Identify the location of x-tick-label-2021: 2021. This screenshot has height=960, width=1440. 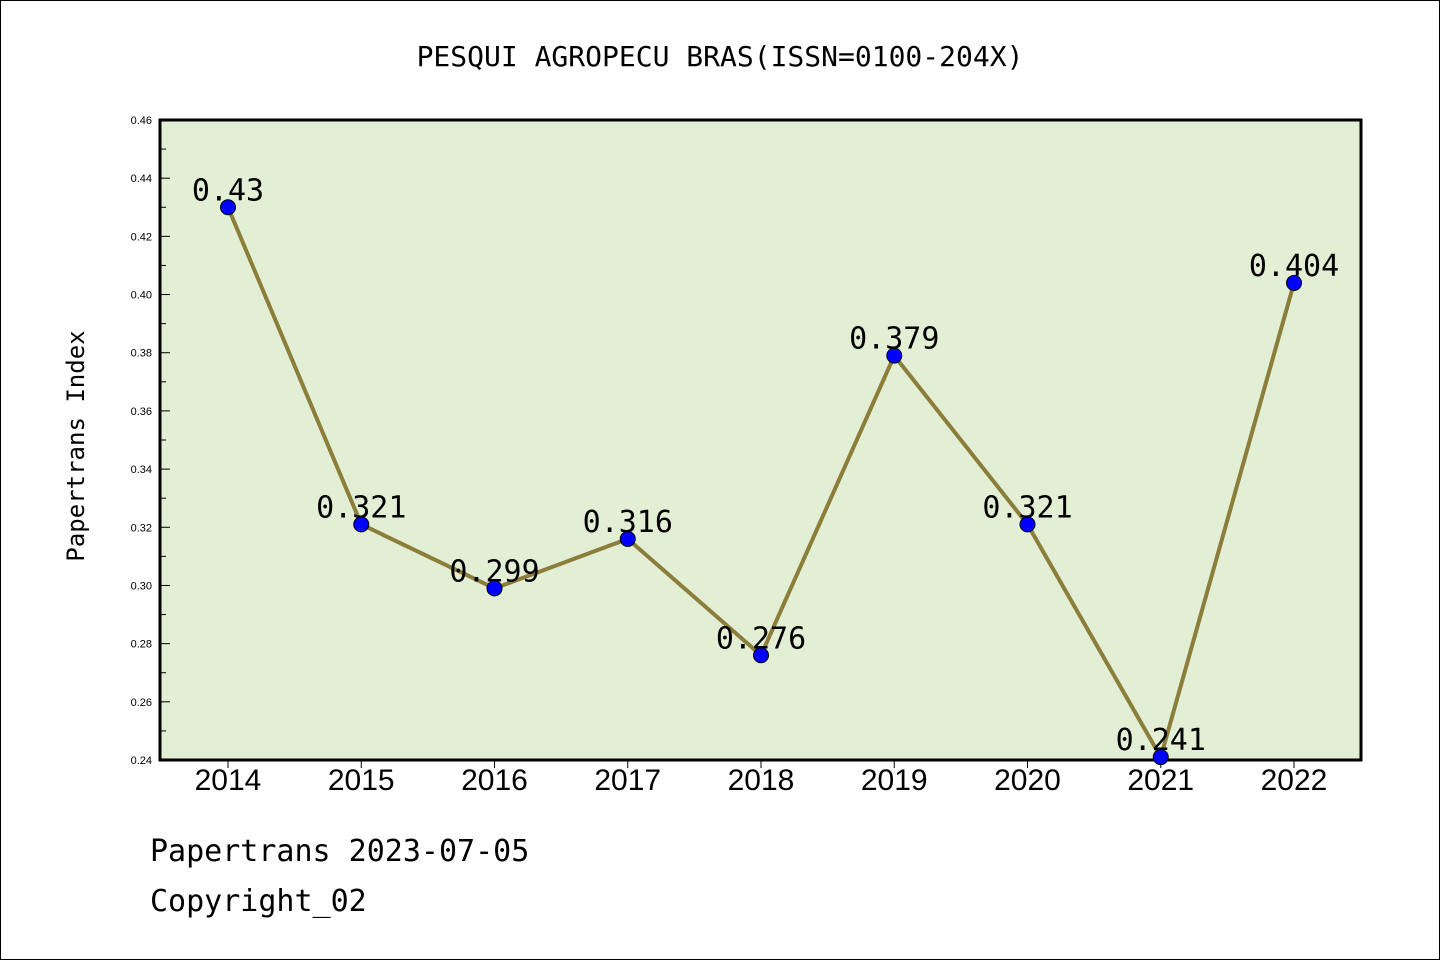
(1160, 780).